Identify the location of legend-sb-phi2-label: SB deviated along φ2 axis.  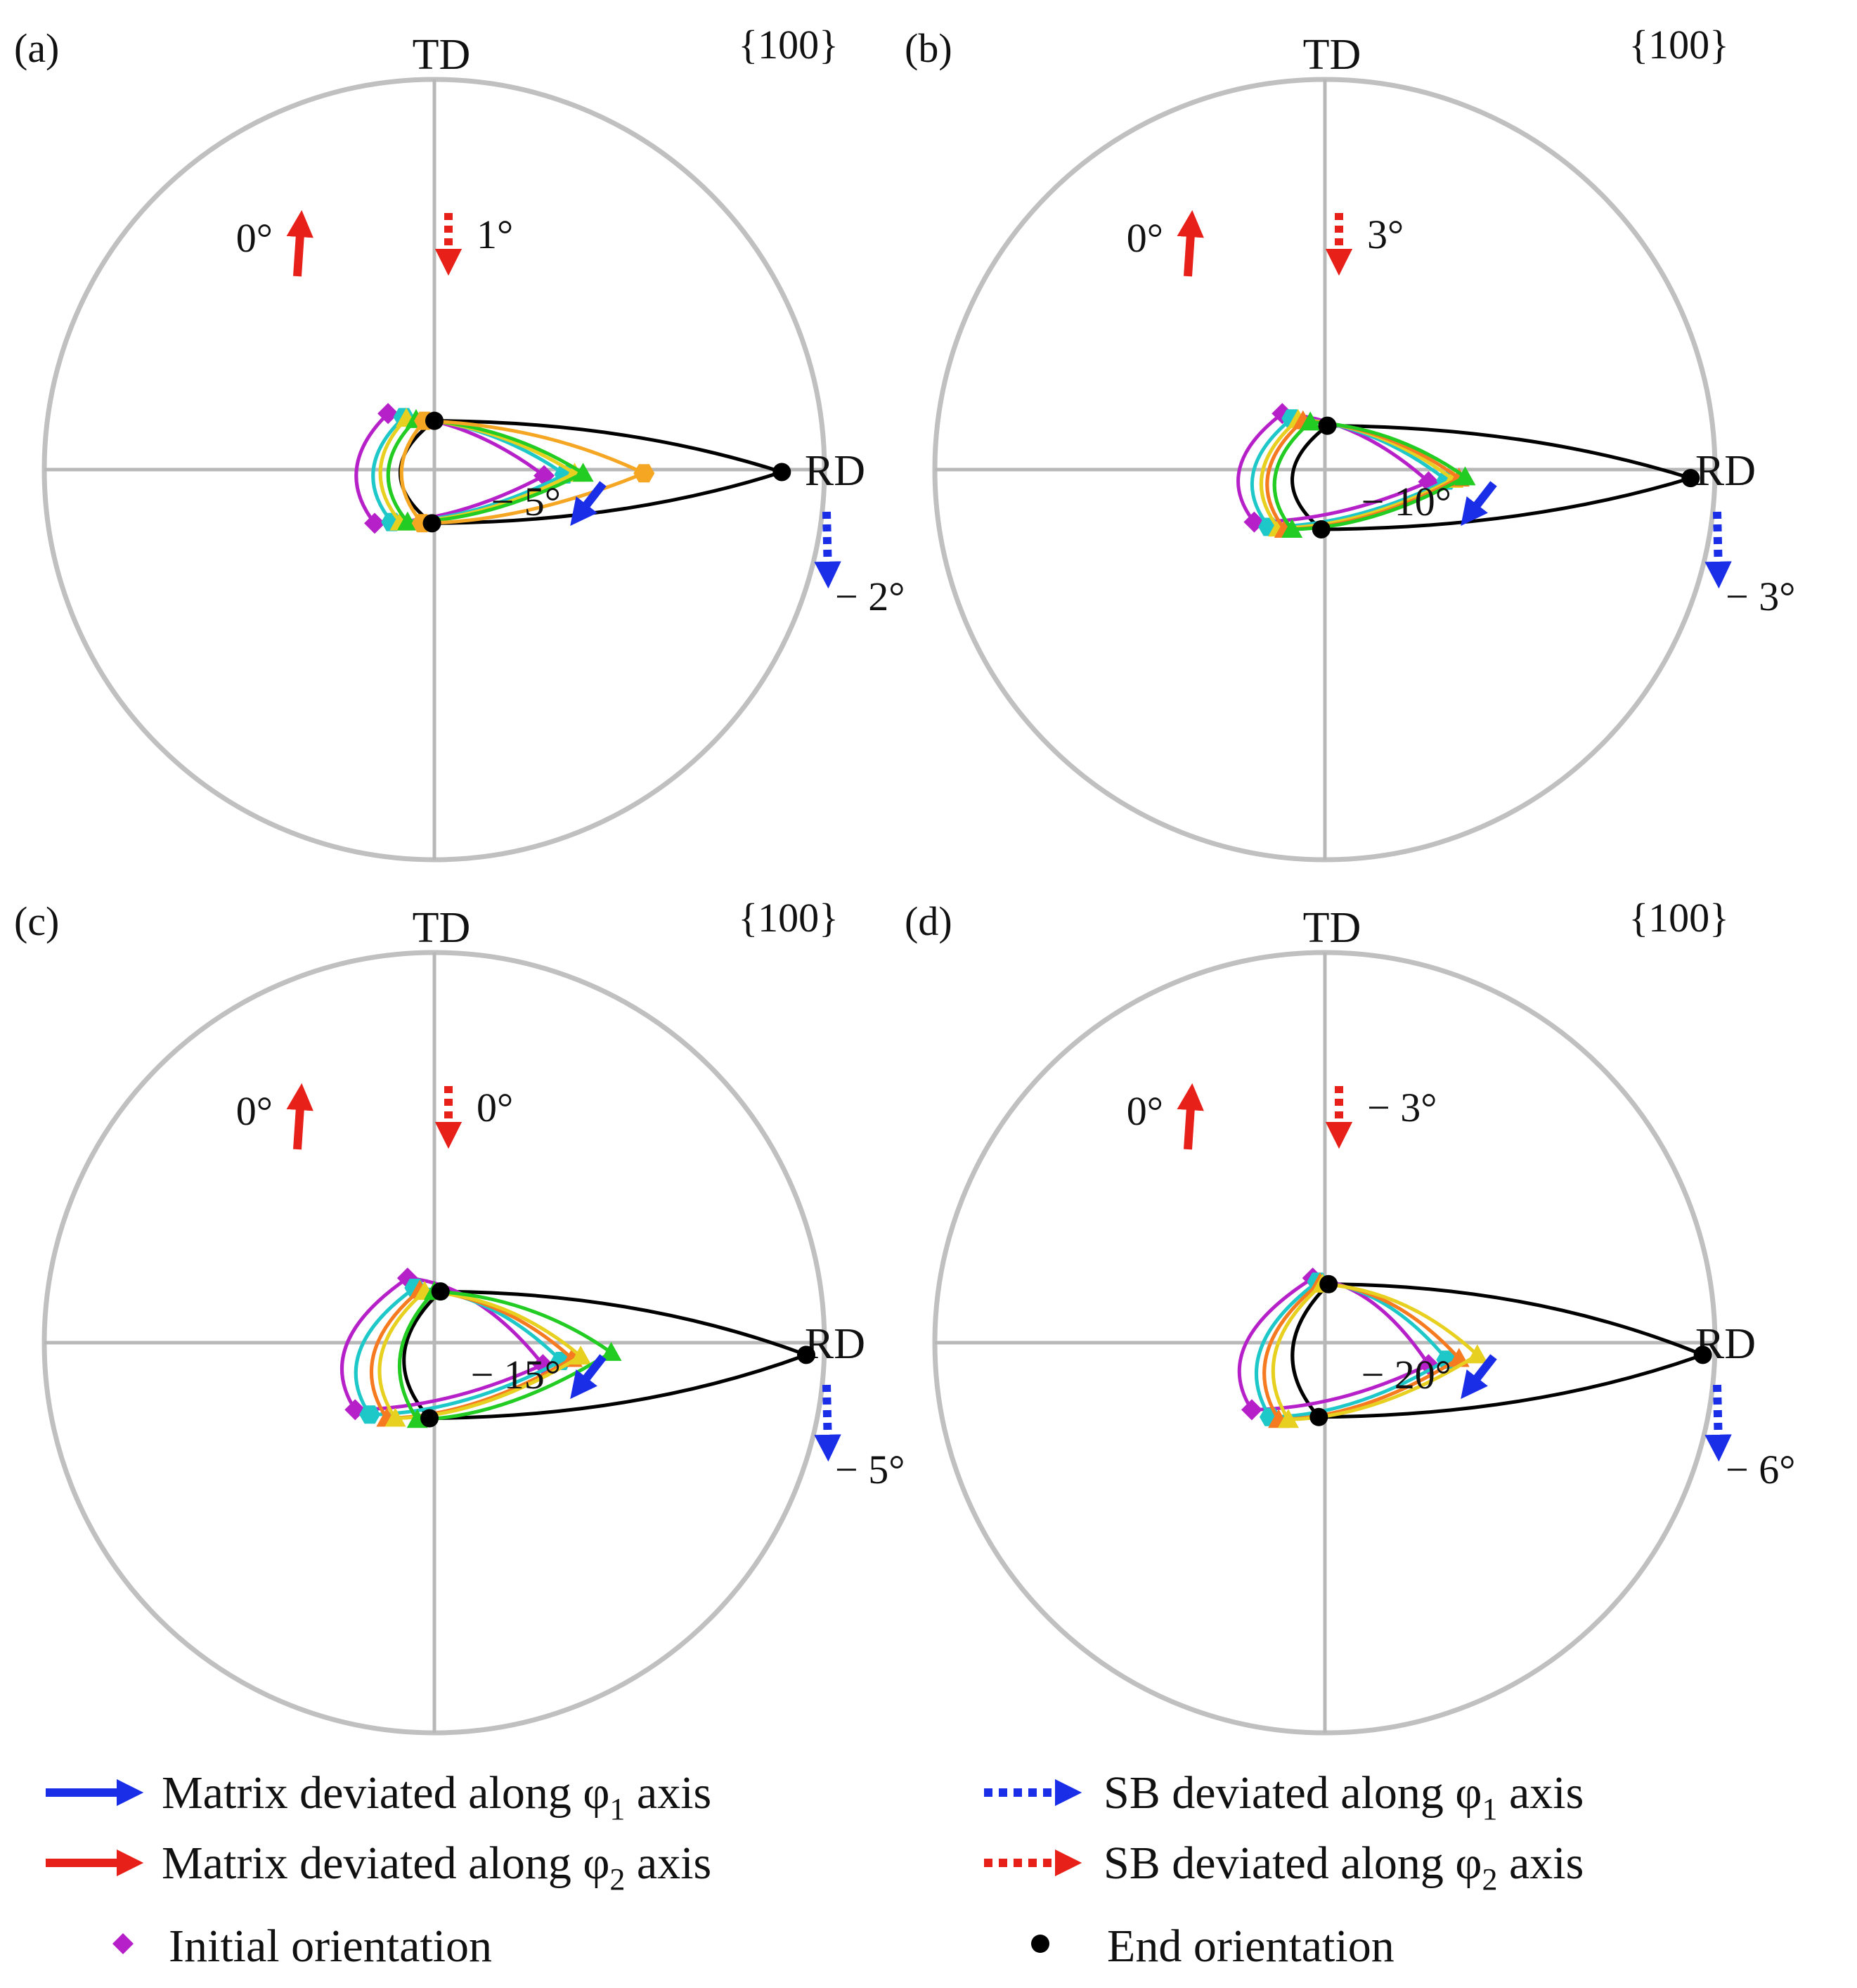
(1344, 1867).